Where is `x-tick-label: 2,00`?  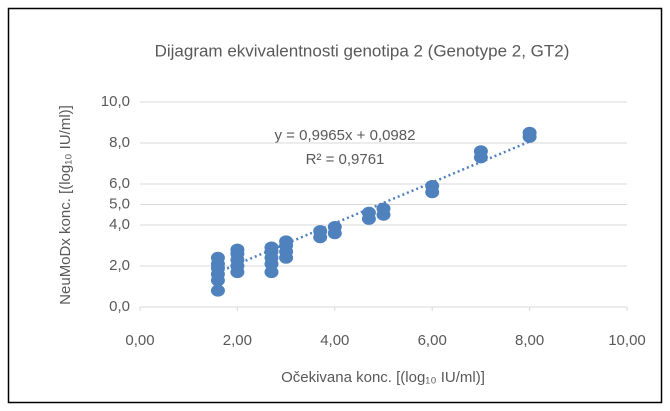 x-tick-label: 2,00 is located at coordinates (237, 340).